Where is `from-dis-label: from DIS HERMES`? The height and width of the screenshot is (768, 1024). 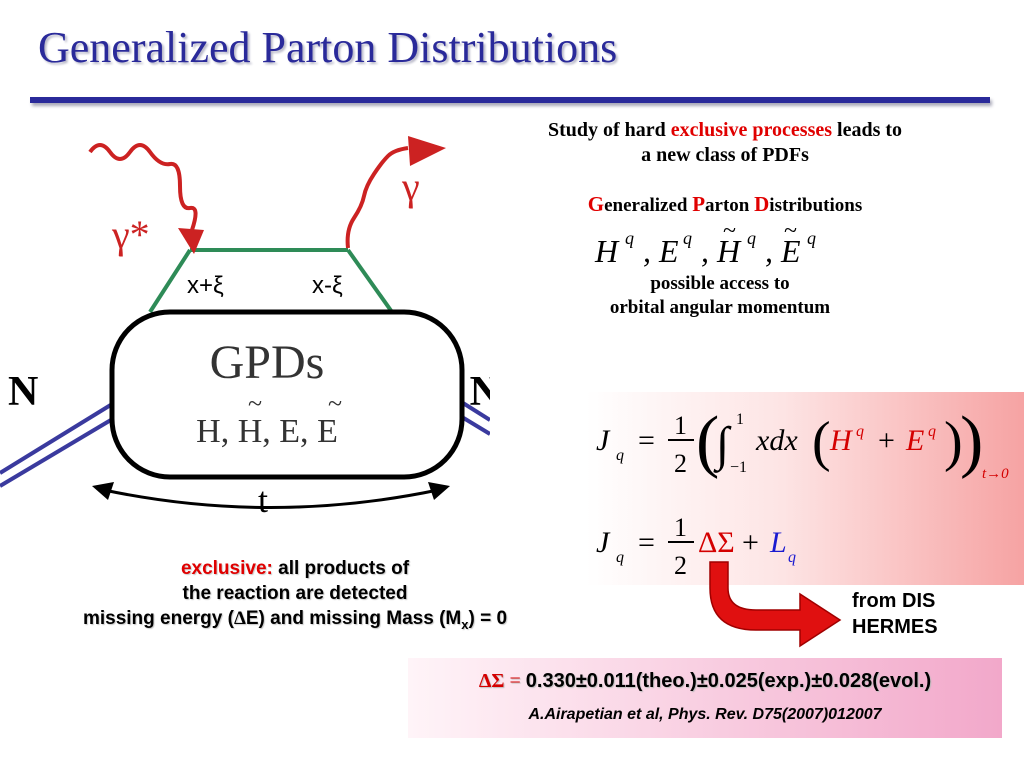 from-dis-label: from DIS HERMES is located at coordinates (895, 614).